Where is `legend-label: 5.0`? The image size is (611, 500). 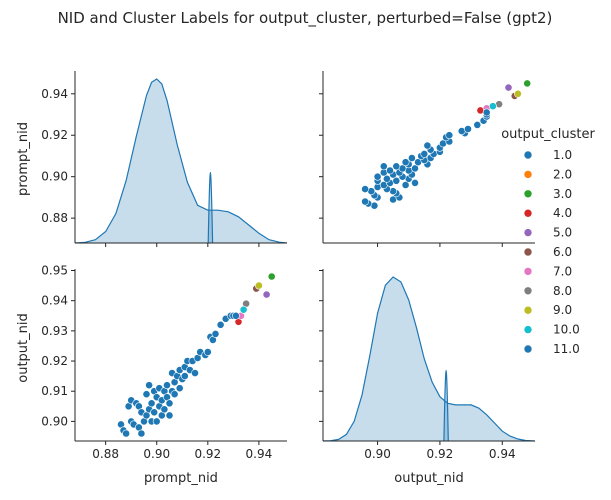 legend-label: 5.0 is located at coordinates (562, 233).